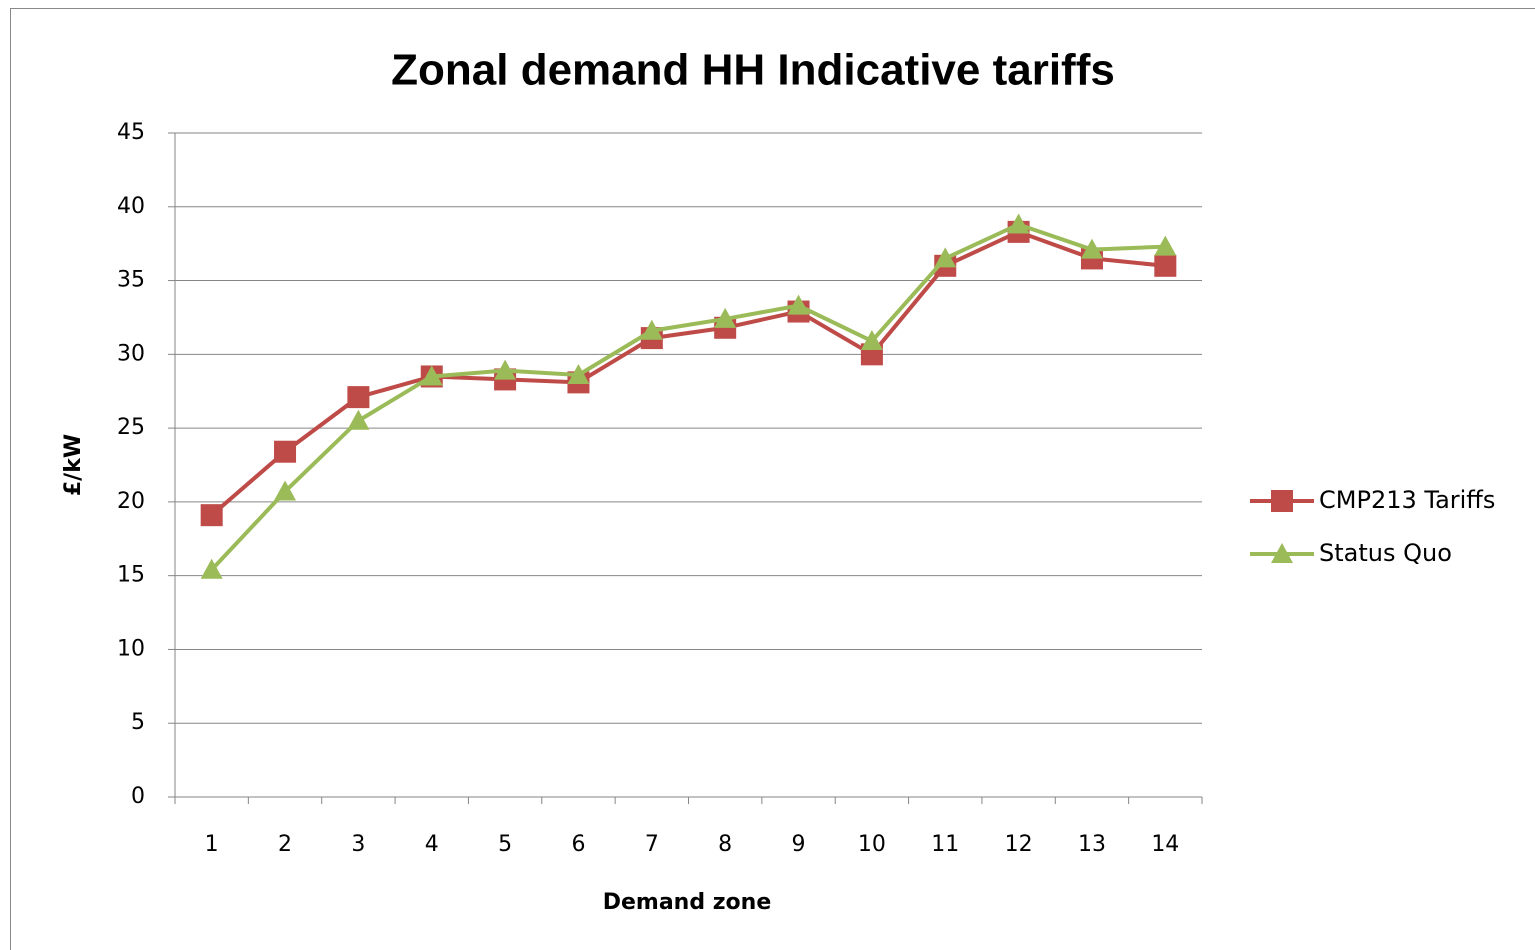 The width and height of the screenshot is (1535, 950). What do you see at coordinates (578, 844) in the screenshot?
I see `x-tick-label: 6` at bounding box center [578, 844].